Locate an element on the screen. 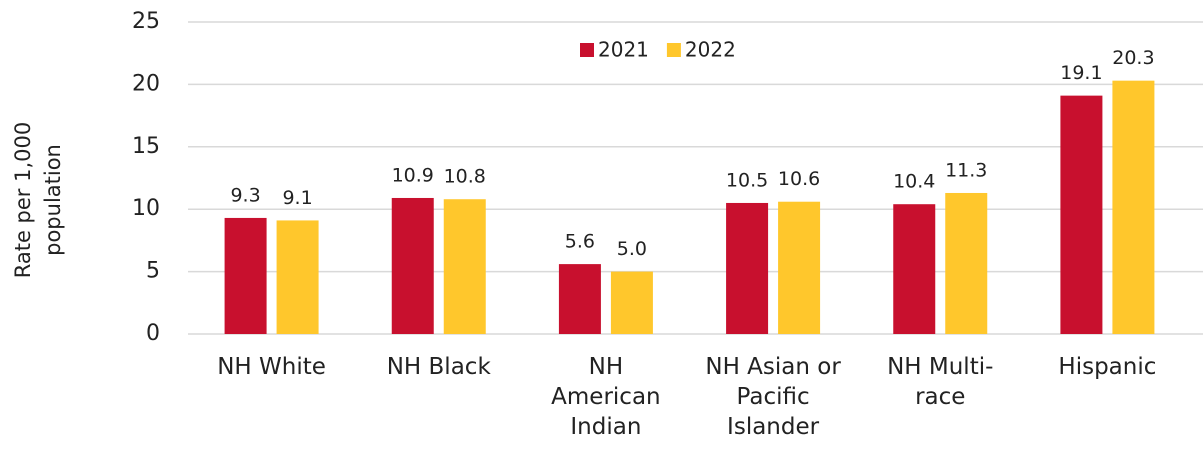 The width and height of the screenshot is (1204, 456). data-label: 10.5 is located at coordinates (747, 180).